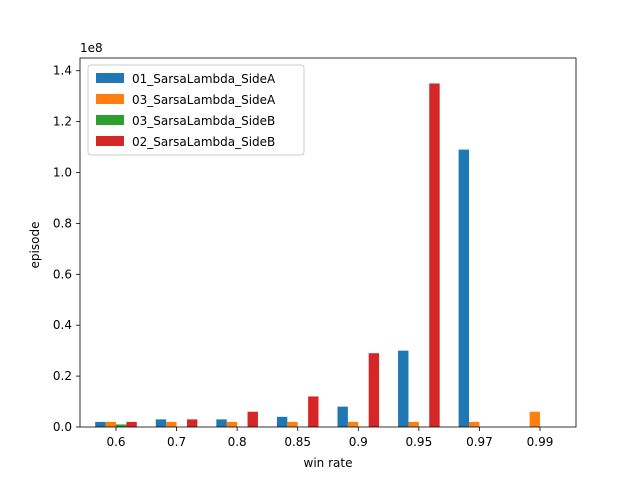  Describe the element at coordinates (100, 424) in the screenshot. I see `bar-1-0.6` at that location.